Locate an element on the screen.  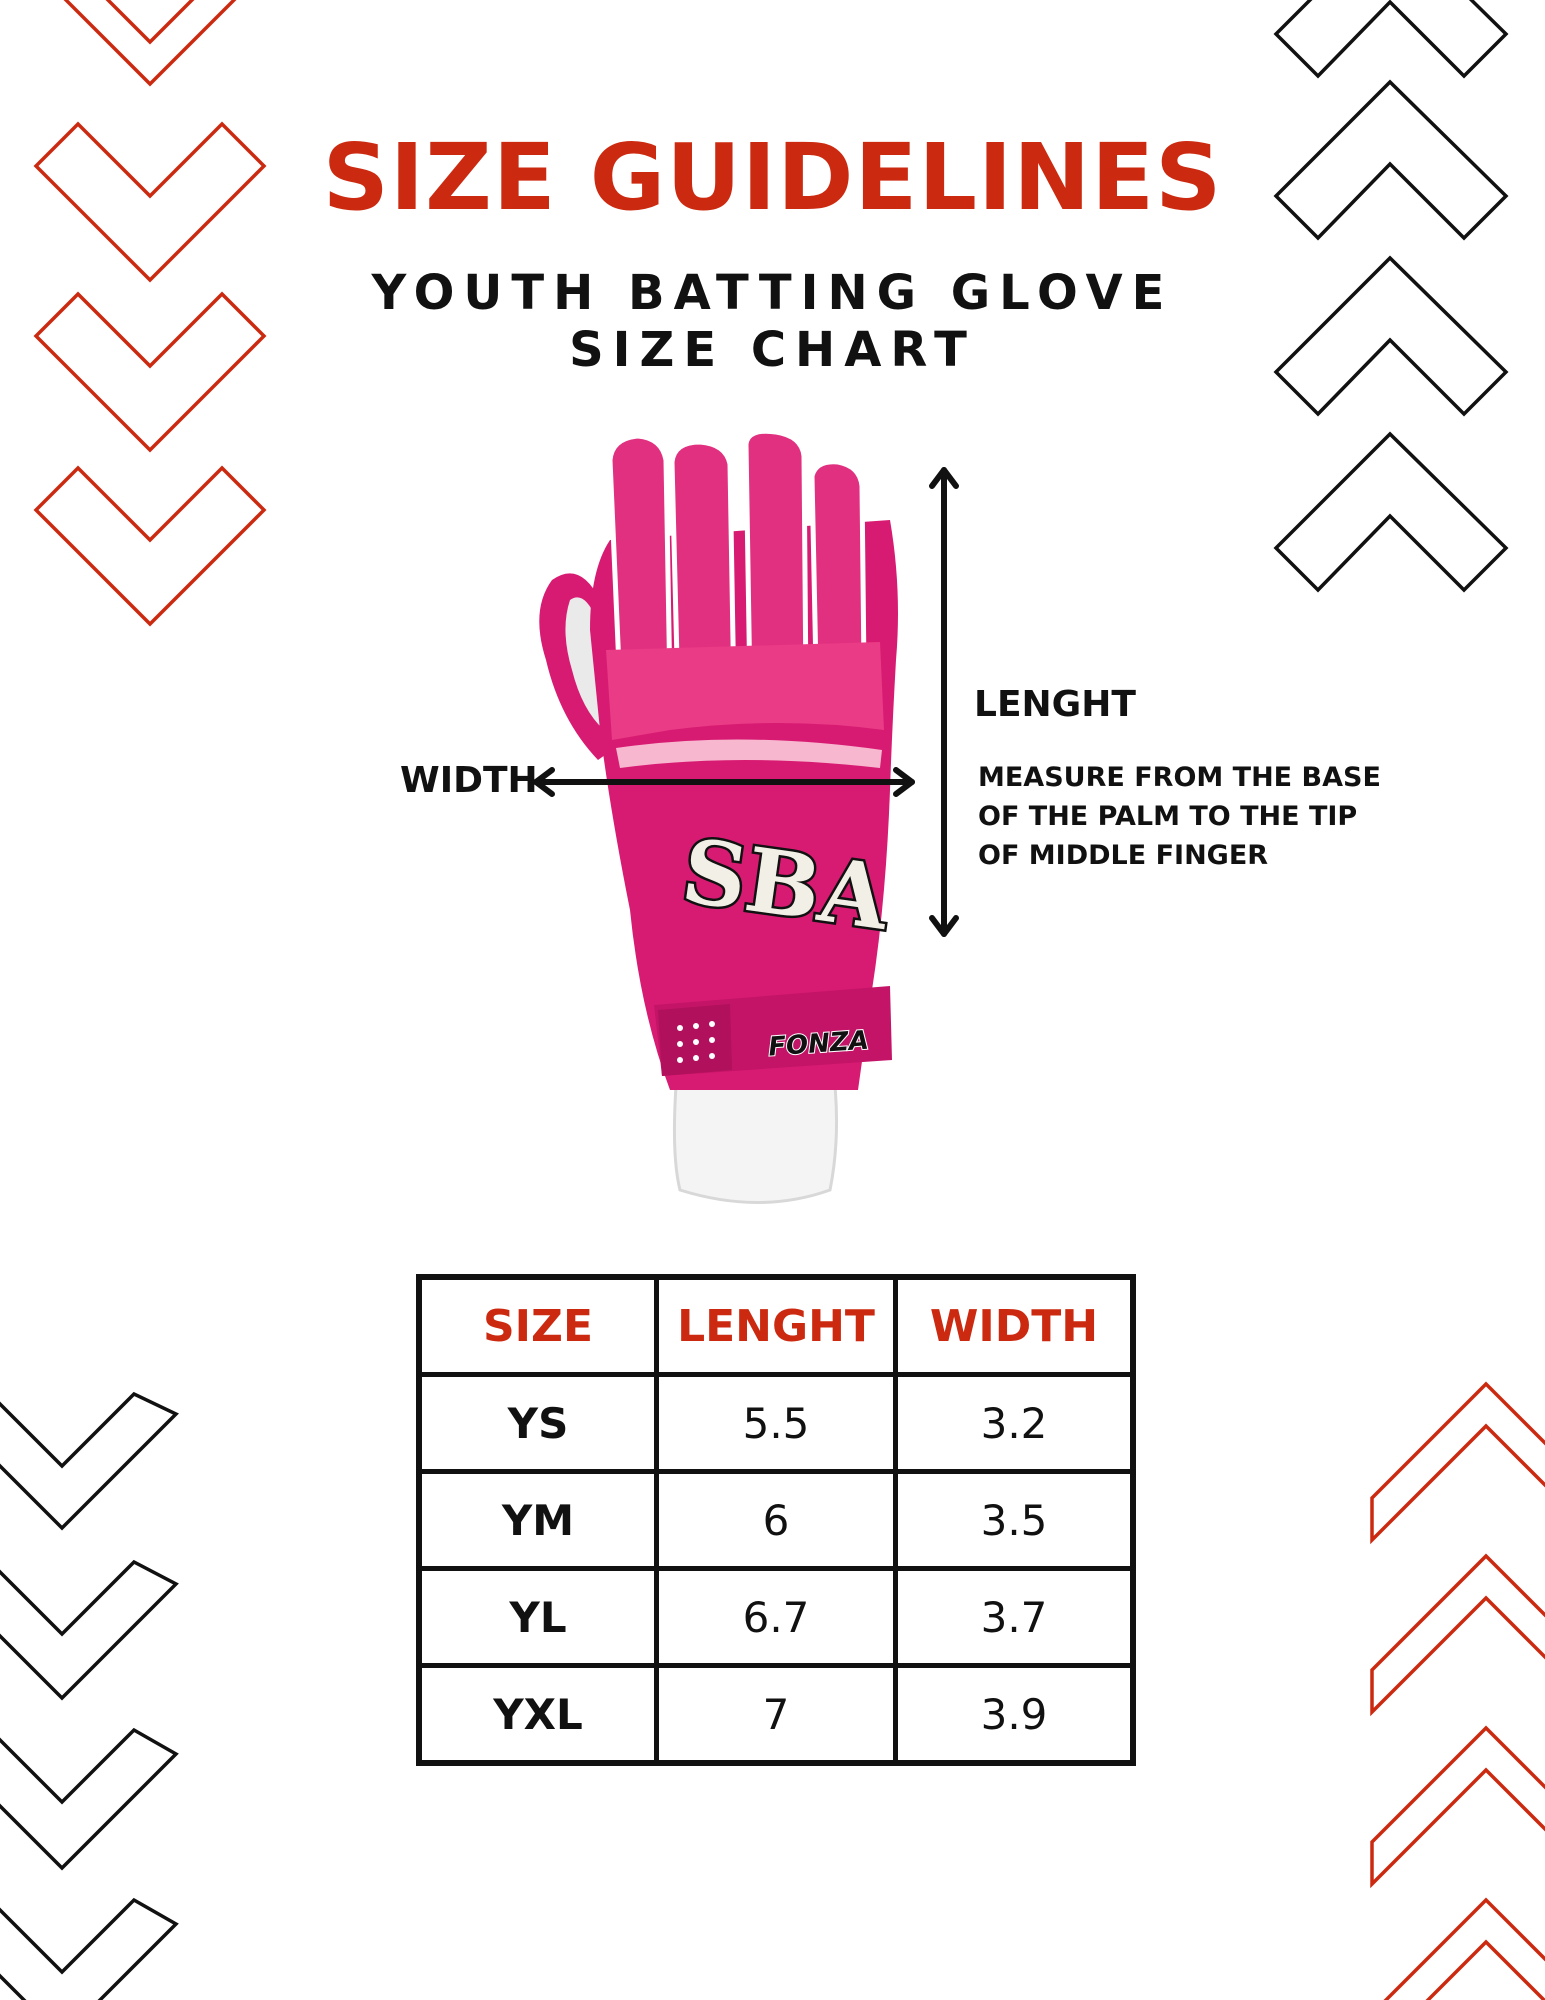
bottom-right-chevron-group is located at coordinates (1457, 1690).